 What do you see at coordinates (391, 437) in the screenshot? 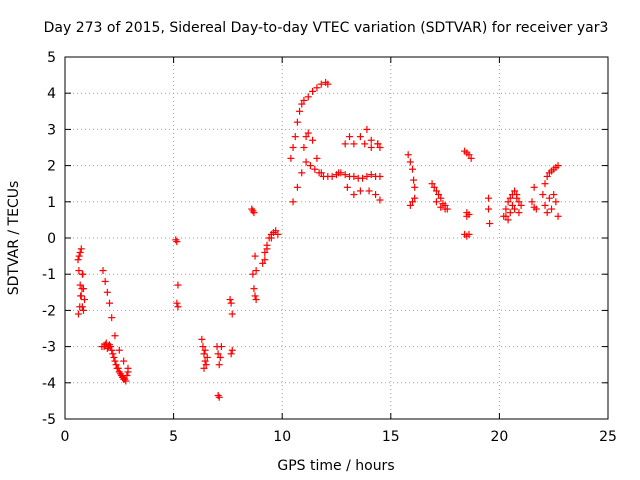
I see `x-tick-label: 15` at bounding box center [391, 437].